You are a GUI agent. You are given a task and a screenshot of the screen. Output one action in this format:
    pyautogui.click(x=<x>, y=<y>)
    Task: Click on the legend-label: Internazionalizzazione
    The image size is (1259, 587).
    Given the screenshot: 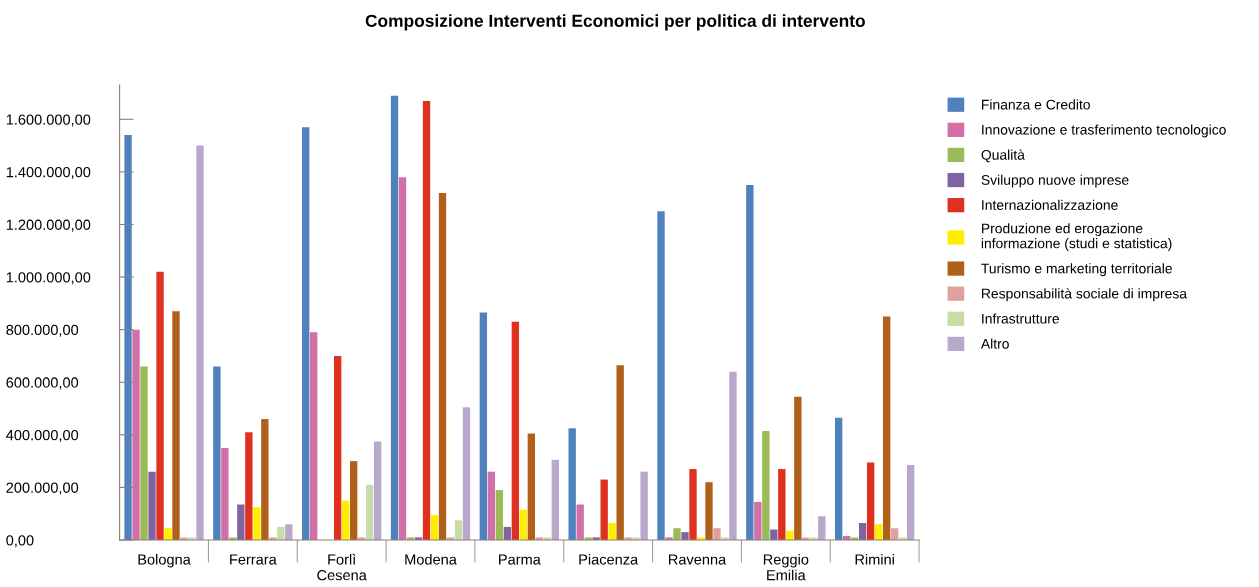 What is the action you would take?
    pyautogui.click(x=1050, y=204)
    